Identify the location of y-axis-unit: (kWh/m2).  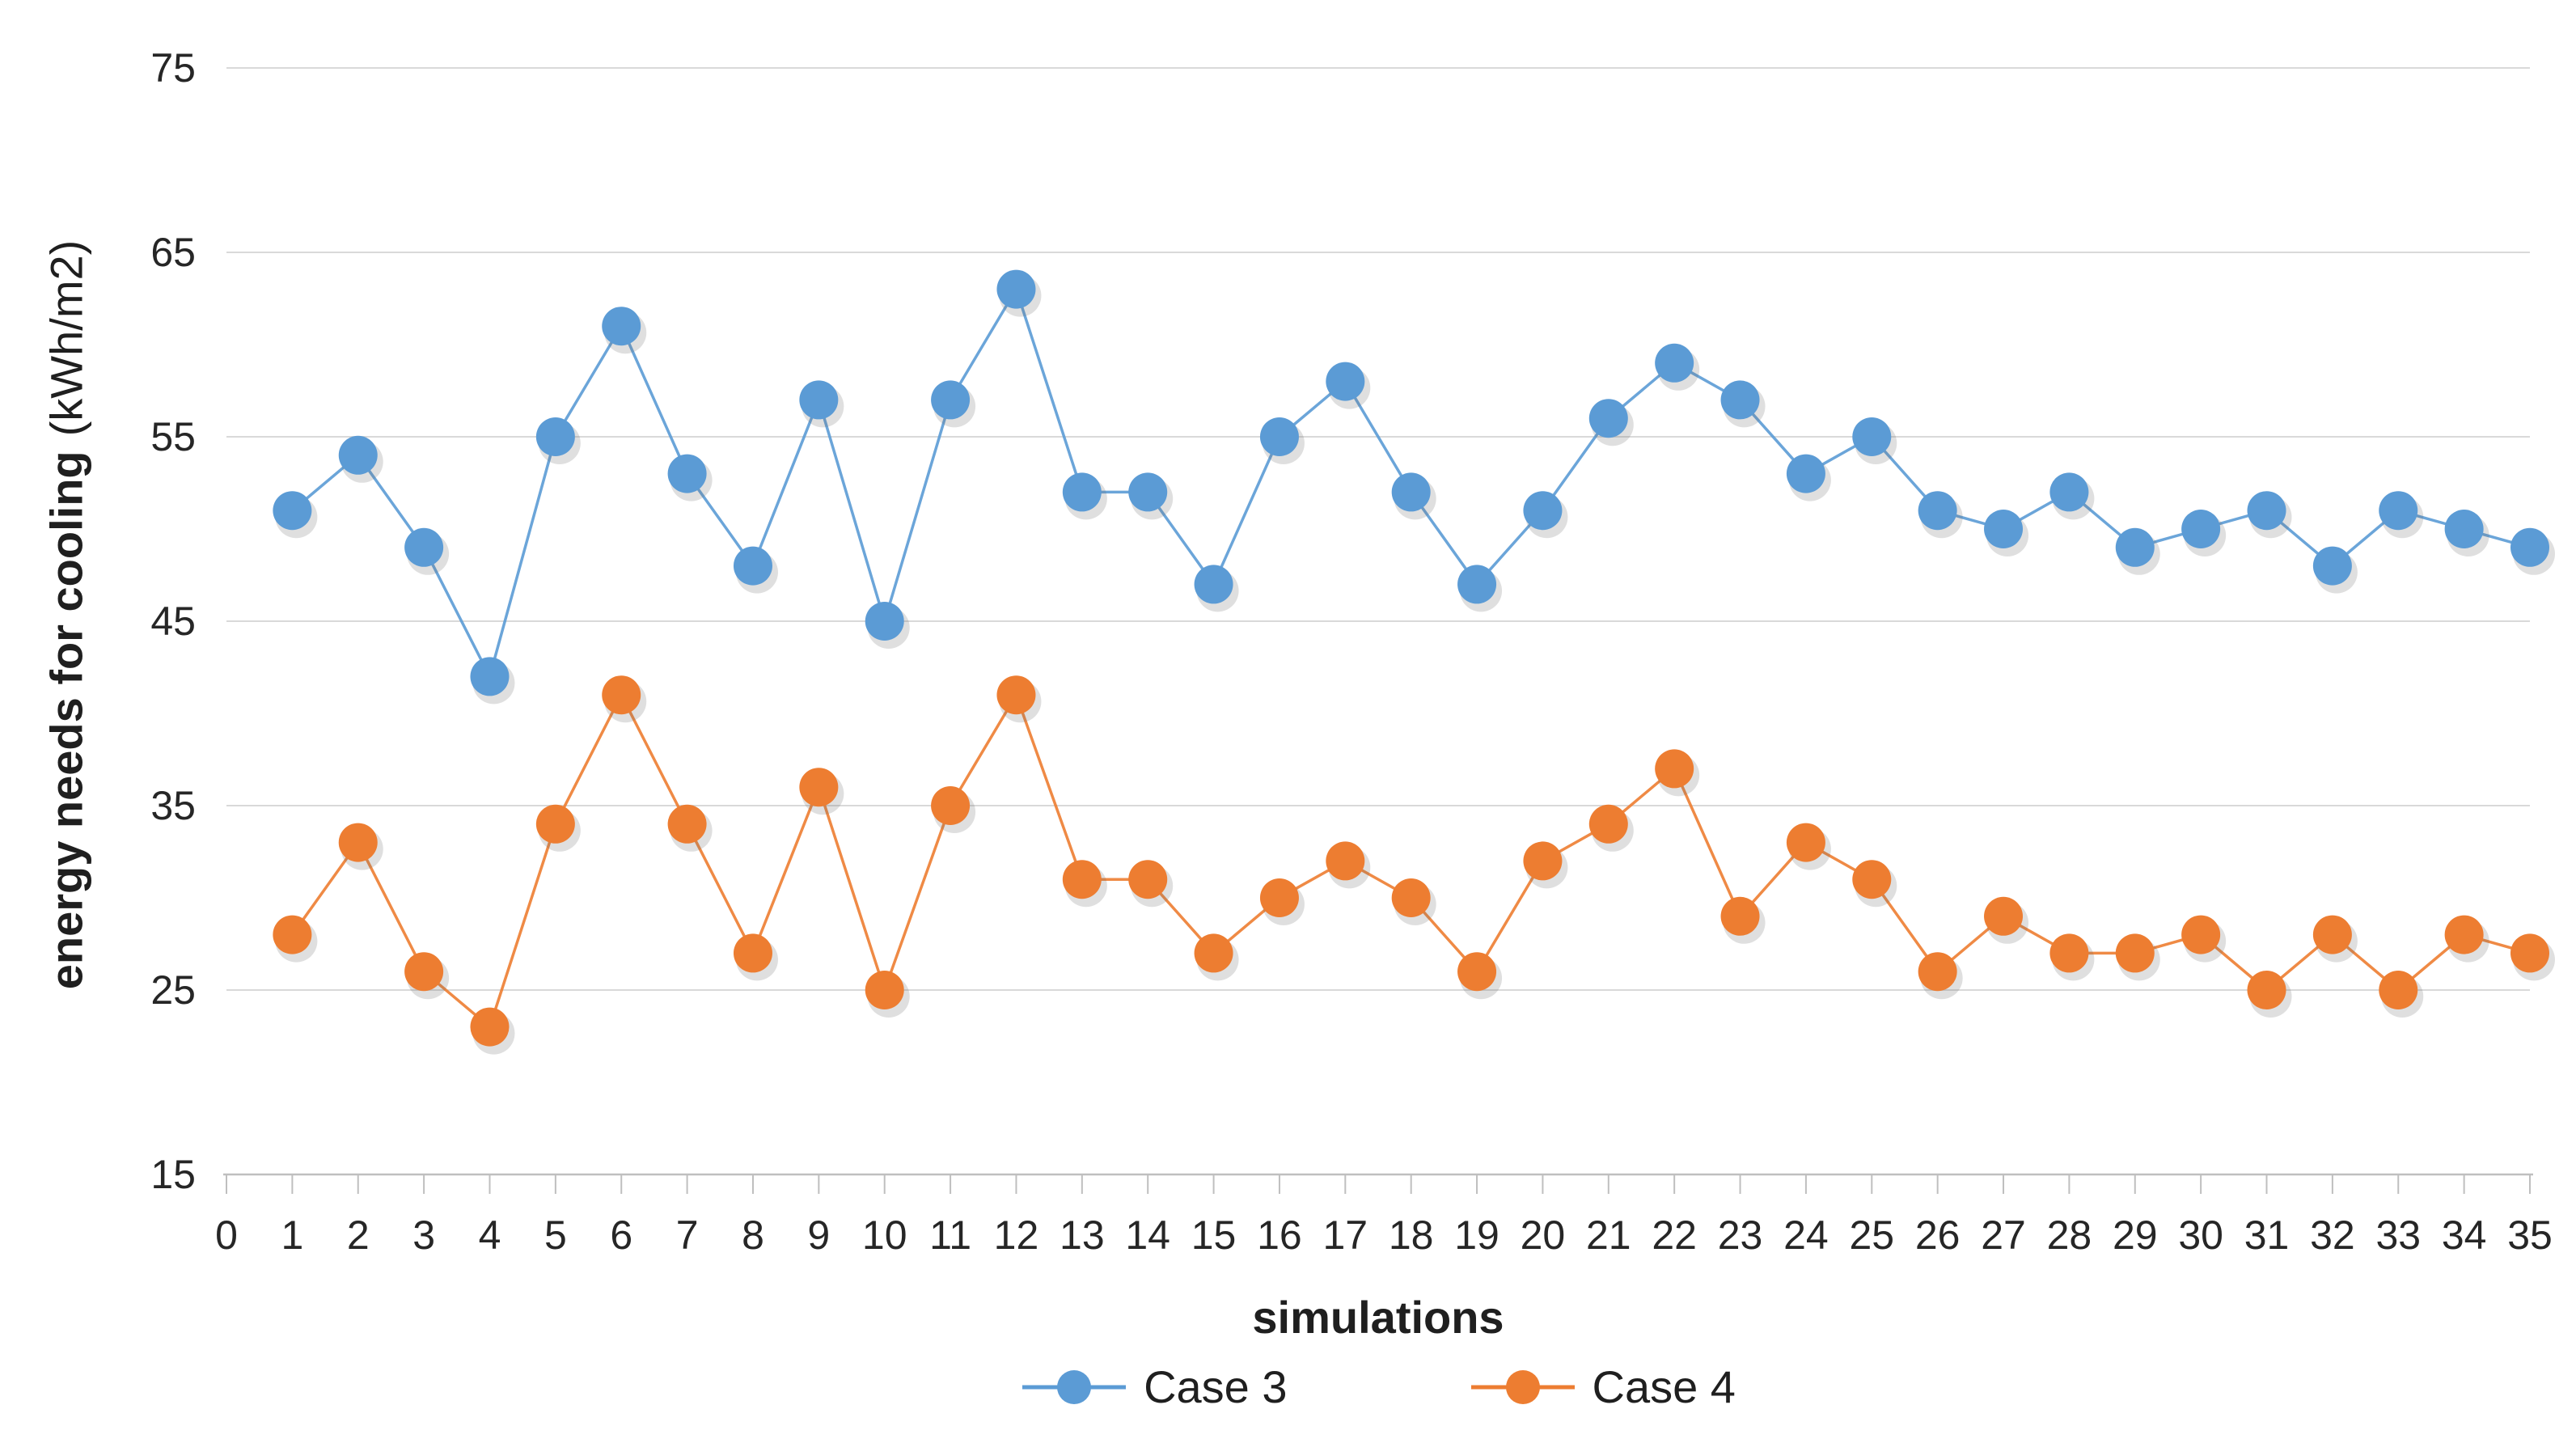
(66, 338).